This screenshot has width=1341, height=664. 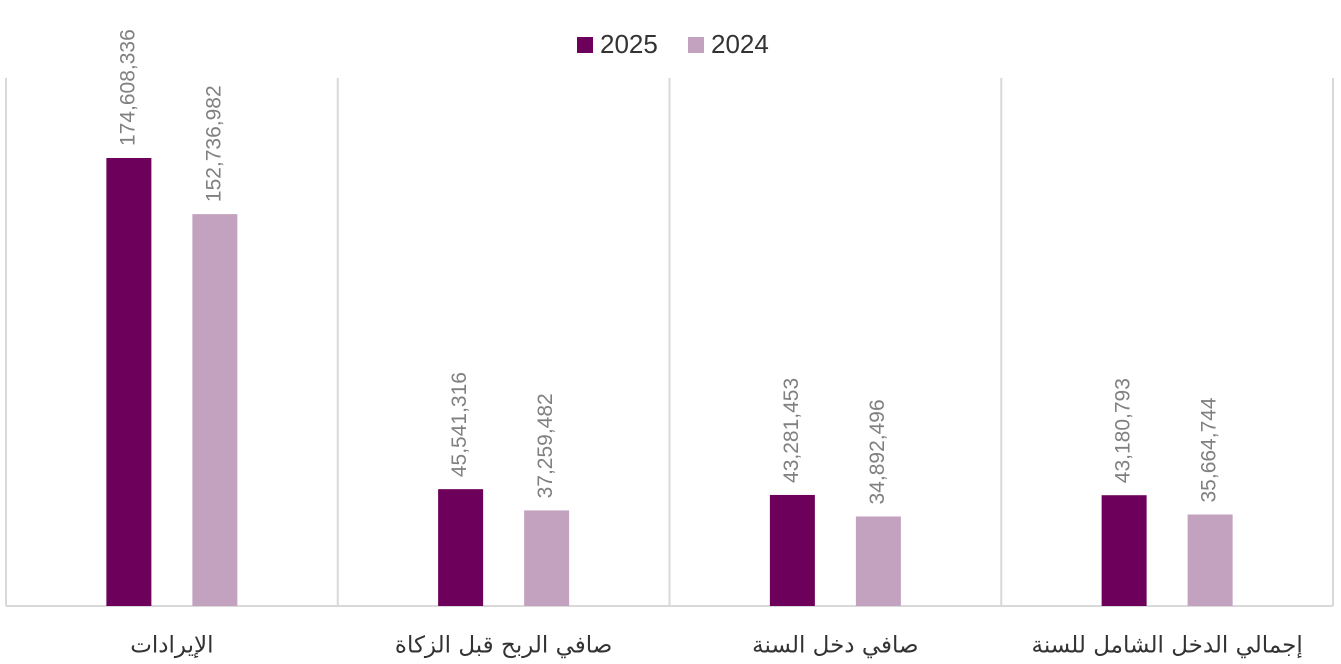 I want to click on legend-label: 2025, so click(x=629, y=44).